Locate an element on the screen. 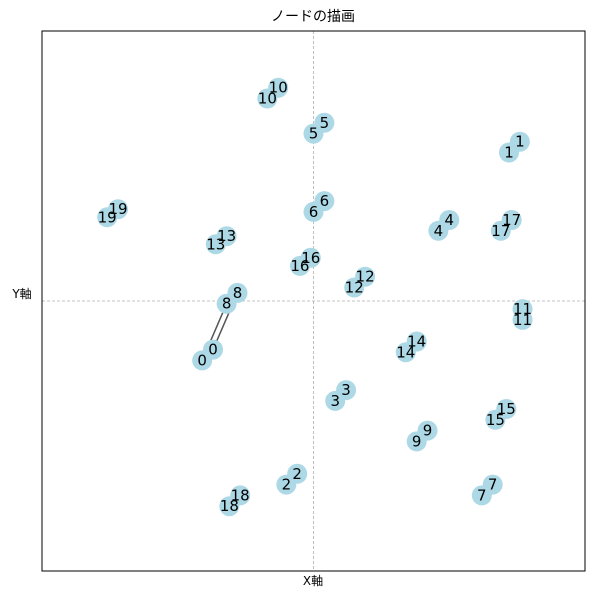 The image size is (594, 598). node-label-7-a: 7 is located at coordinates (482, 495).